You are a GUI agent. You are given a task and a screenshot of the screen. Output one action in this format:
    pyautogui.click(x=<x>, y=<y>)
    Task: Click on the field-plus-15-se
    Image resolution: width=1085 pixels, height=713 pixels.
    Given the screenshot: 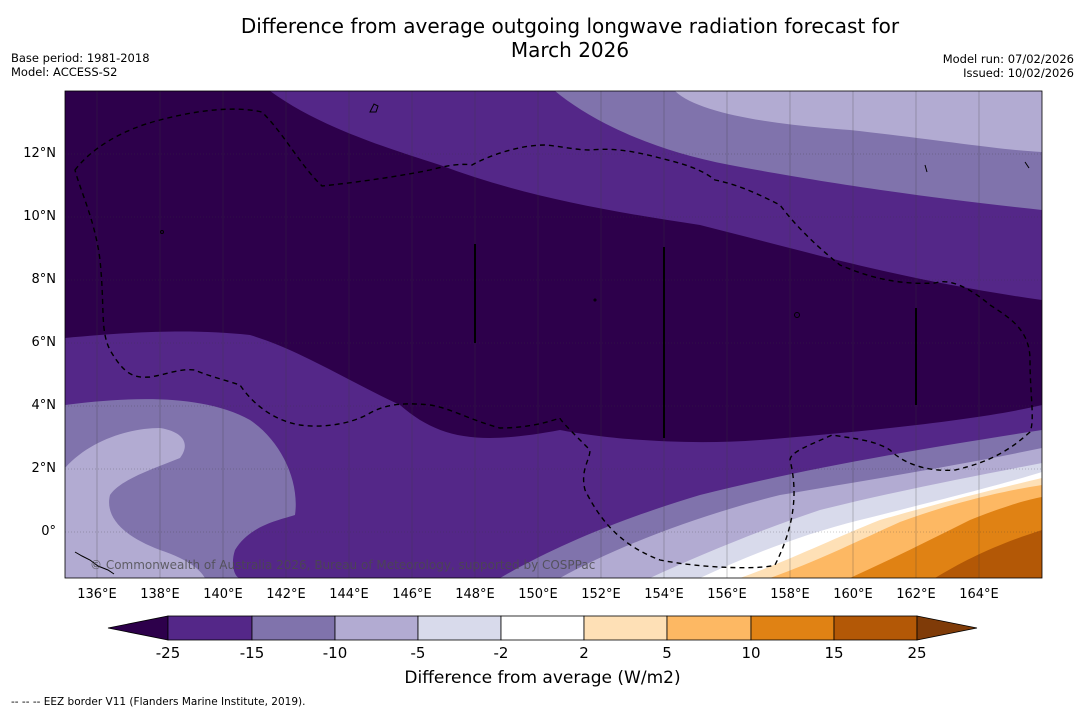 What is the action you would take?
    pyautogui.click(x=988, y=554)
    